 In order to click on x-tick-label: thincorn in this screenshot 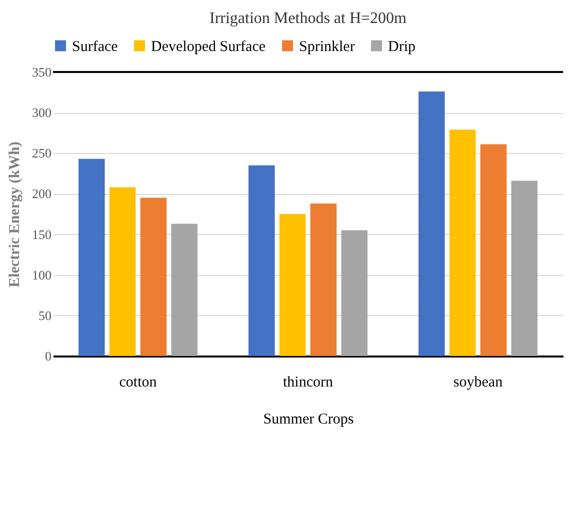, I will do `click(308, 382)`.